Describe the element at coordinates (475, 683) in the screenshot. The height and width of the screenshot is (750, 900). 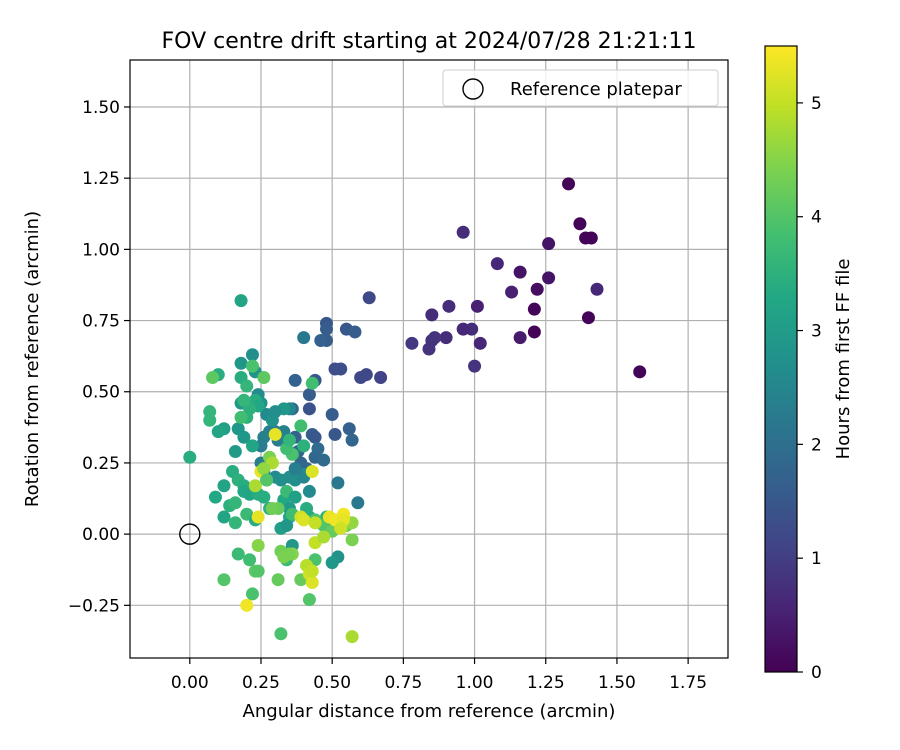
I see `x-tick-label: 1.00` at that location.